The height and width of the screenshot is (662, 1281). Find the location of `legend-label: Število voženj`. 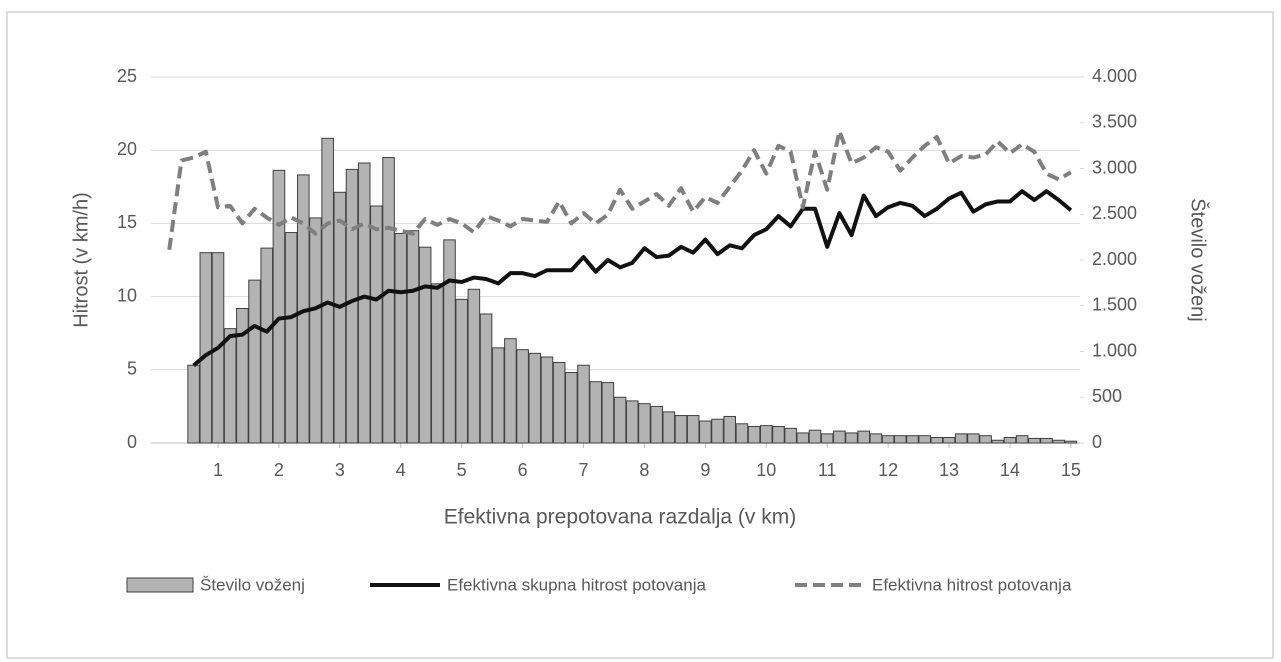

legend-label: Število voženj is located at coordinates (252, 584).